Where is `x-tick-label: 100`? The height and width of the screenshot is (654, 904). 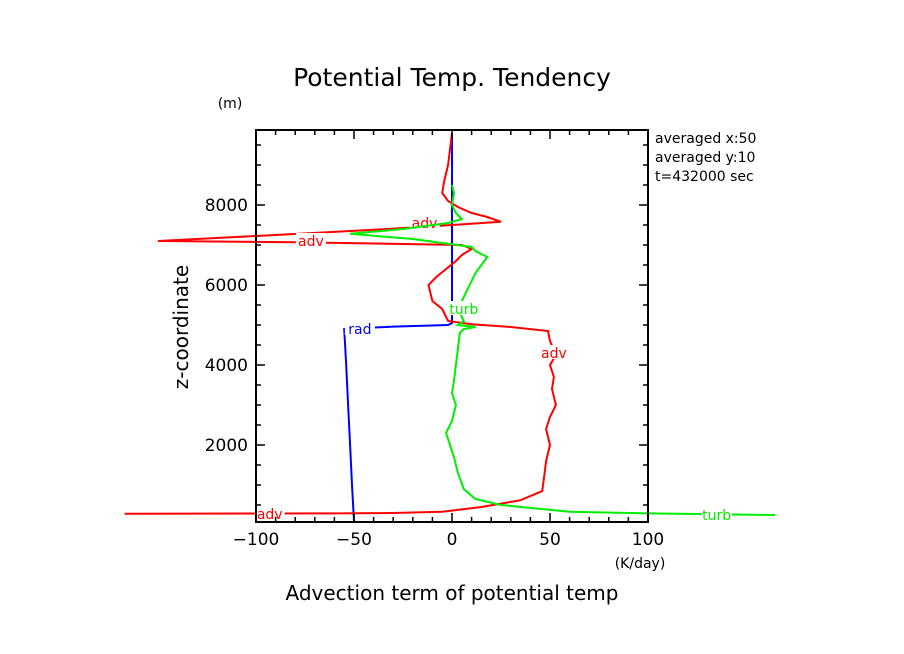 x-tick-label: 100 is located at coordinates (648, 540).